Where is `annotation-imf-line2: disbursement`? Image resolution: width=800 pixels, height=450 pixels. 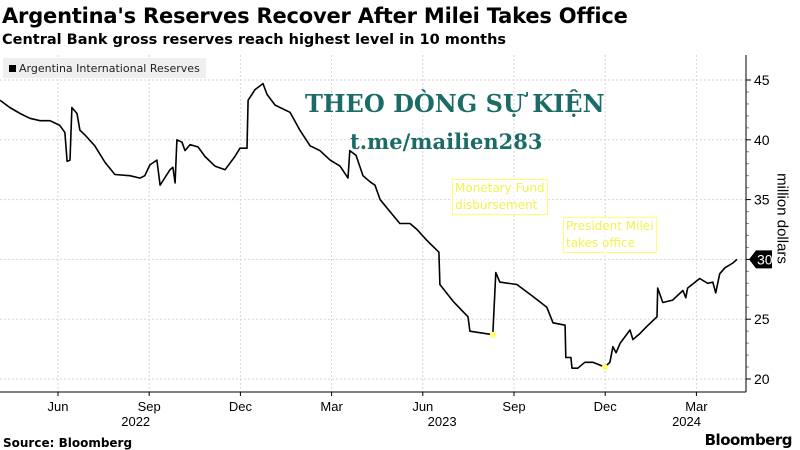 annotation-imf-line2: disbursement is located at coordinates (496, 205).